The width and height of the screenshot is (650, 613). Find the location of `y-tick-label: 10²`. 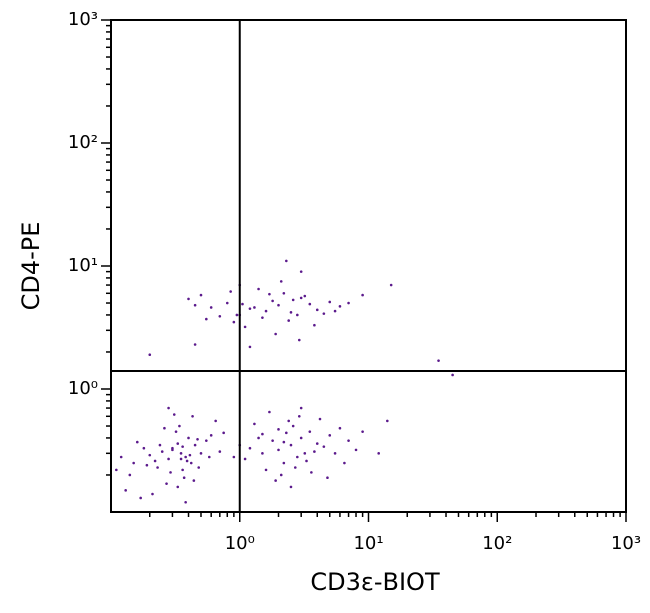

y-tick-label: 10² is located at coordinates (83, 142).